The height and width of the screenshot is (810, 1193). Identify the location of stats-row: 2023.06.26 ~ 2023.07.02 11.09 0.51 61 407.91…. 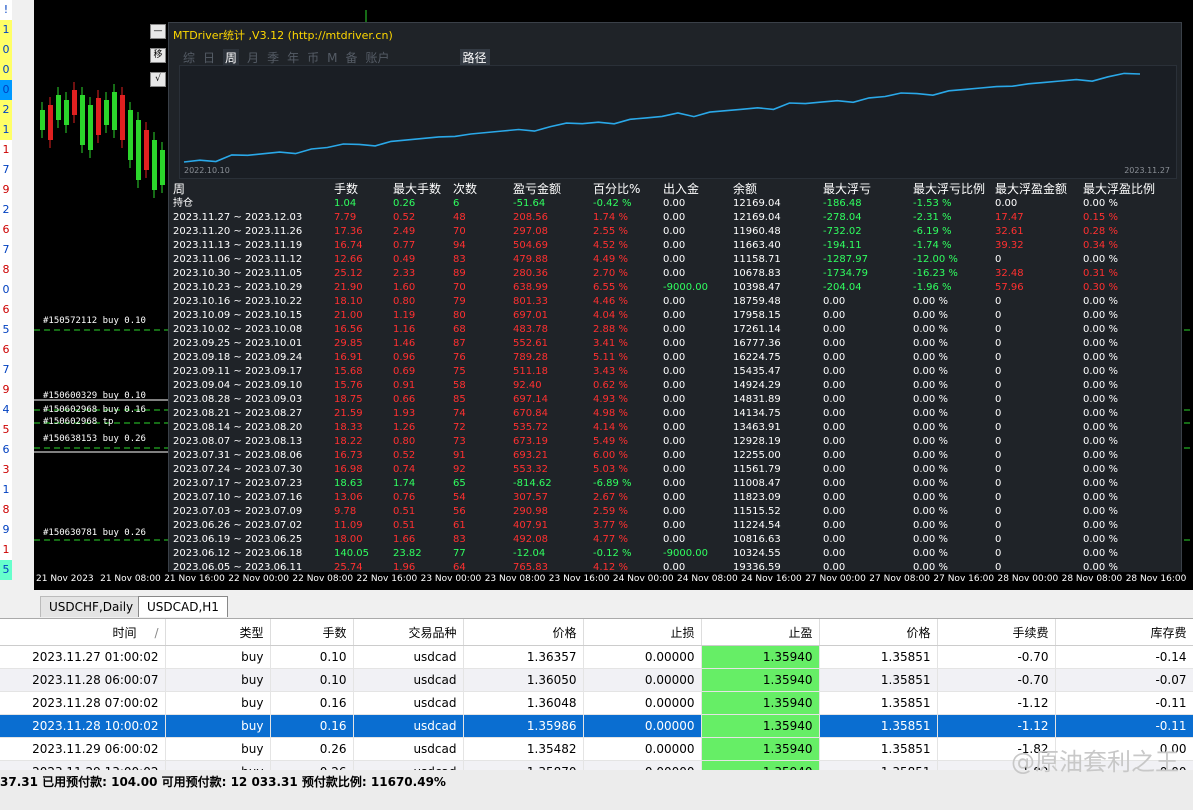
(673, 526).